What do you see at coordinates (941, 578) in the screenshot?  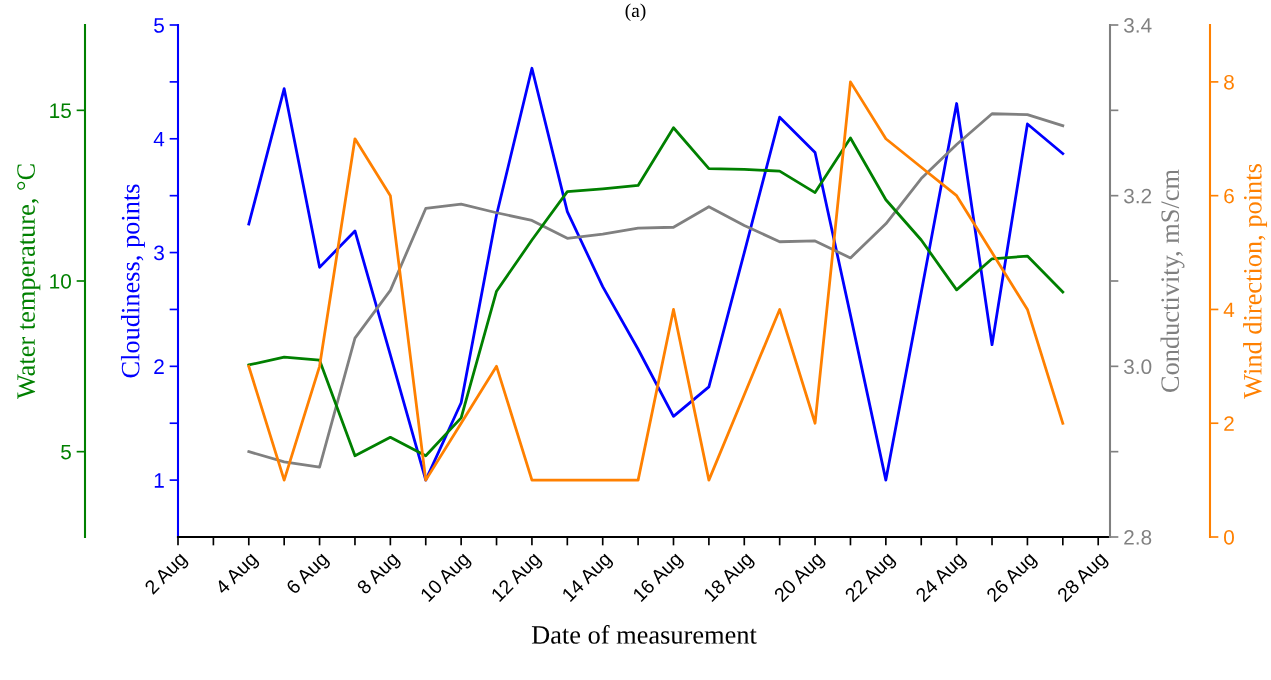 I see `x-tick-label: 24 Aug` at bounding box center [941, 578].